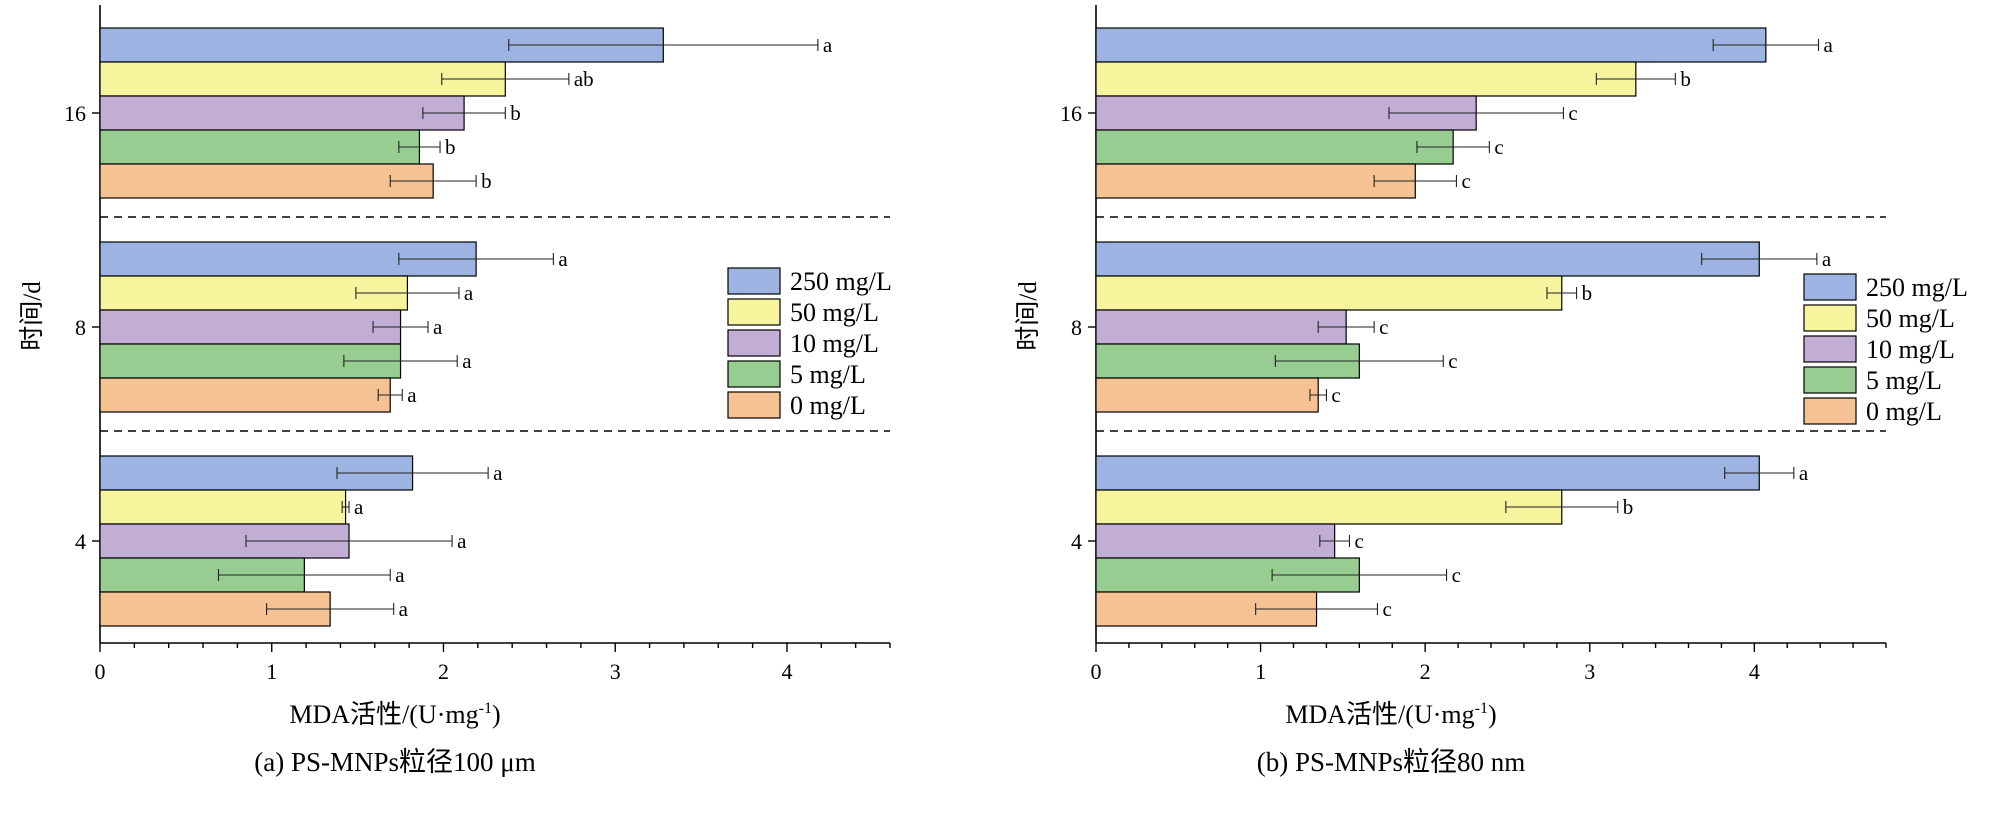 This screenshot has height=819, width=2004. Describe the element at coordinates (395, 762) in the screenshot. I see `panel-caption: (a) PS-MNPs粒径100 μm` at that location.